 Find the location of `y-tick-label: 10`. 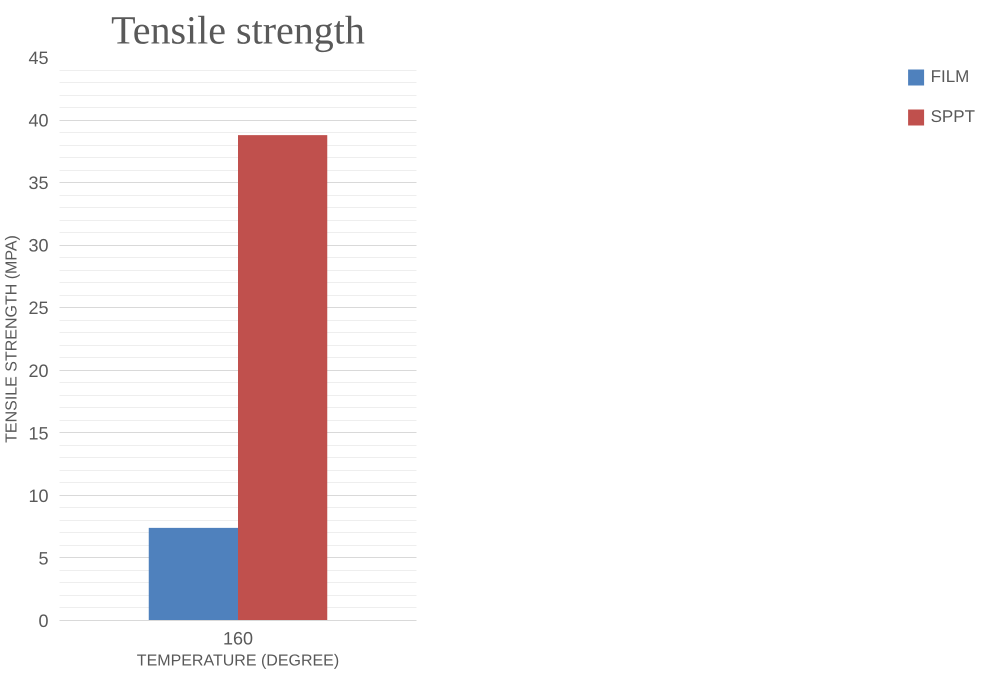

y-tick-label: 10 is located at coordinates (38, 496).